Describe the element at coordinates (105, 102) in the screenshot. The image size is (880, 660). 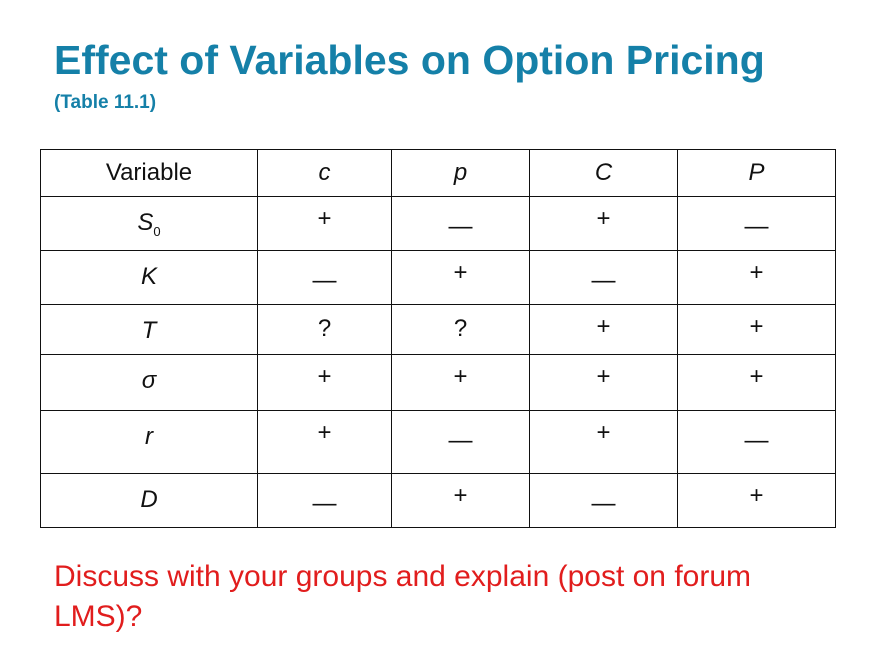
I see `slide-subtitle: (Table 11.1)` at that location.